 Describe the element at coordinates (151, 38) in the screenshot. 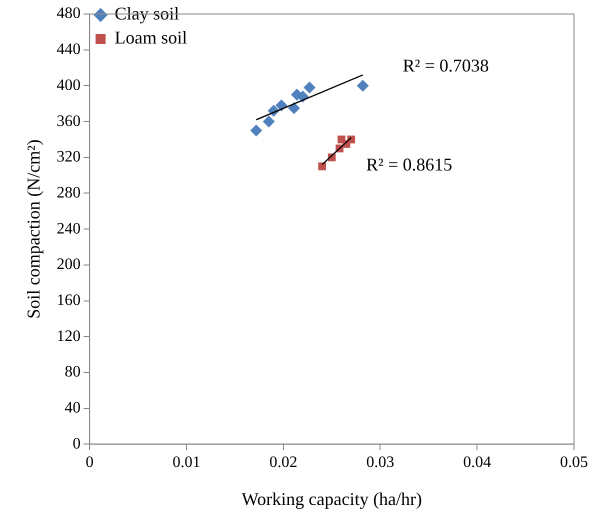

I see `legend-label: Loam soil` at that location.